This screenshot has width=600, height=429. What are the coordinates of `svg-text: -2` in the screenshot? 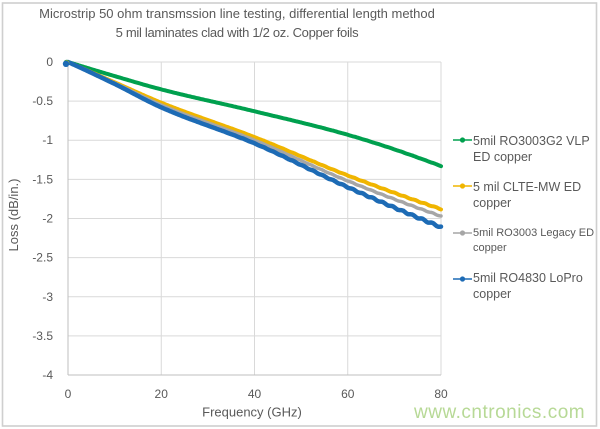 It's located at (47, 219).